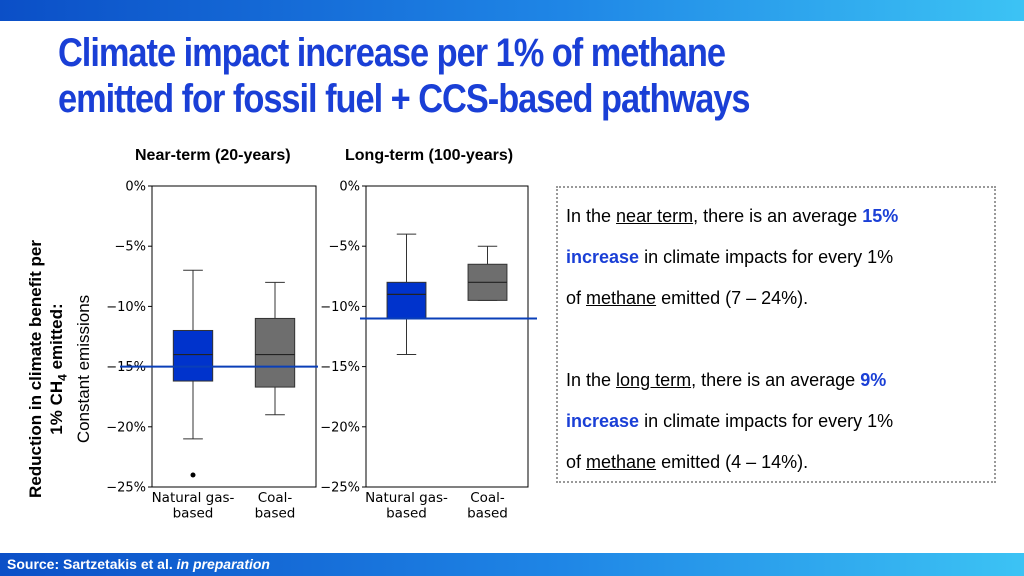 The height and width of the screenshot is (576, 1024). I want to click on top-accent-bar, so click(512, 10).